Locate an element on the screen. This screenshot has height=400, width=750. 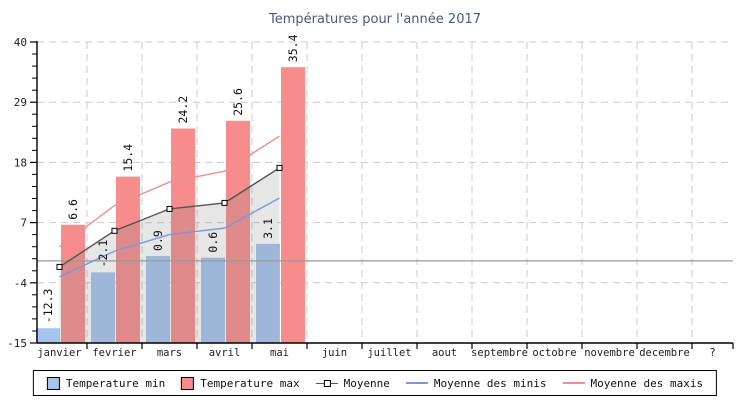
legend-label: Moyenne is located at coordinates (366, 383).